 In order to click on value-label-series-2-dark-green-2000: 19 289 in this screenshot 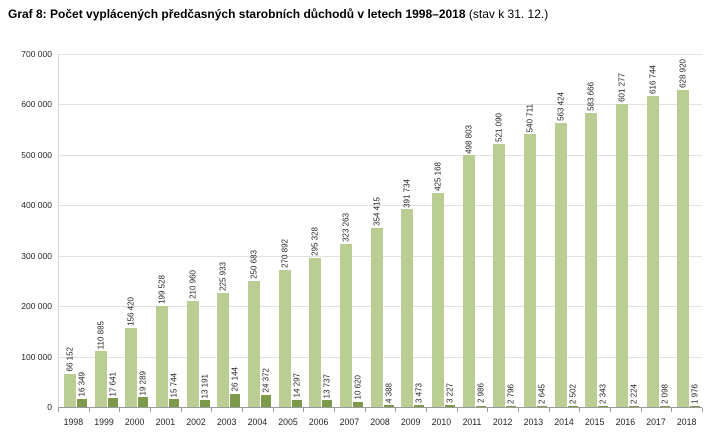, I will do `click(143, 383)`.